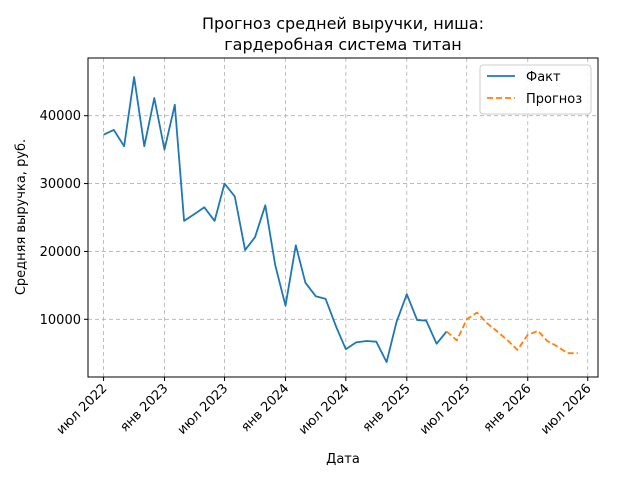  Describe the element at coordinates (343, 459) in the screenshot. I see `x-axis-label: Дата` at that location.